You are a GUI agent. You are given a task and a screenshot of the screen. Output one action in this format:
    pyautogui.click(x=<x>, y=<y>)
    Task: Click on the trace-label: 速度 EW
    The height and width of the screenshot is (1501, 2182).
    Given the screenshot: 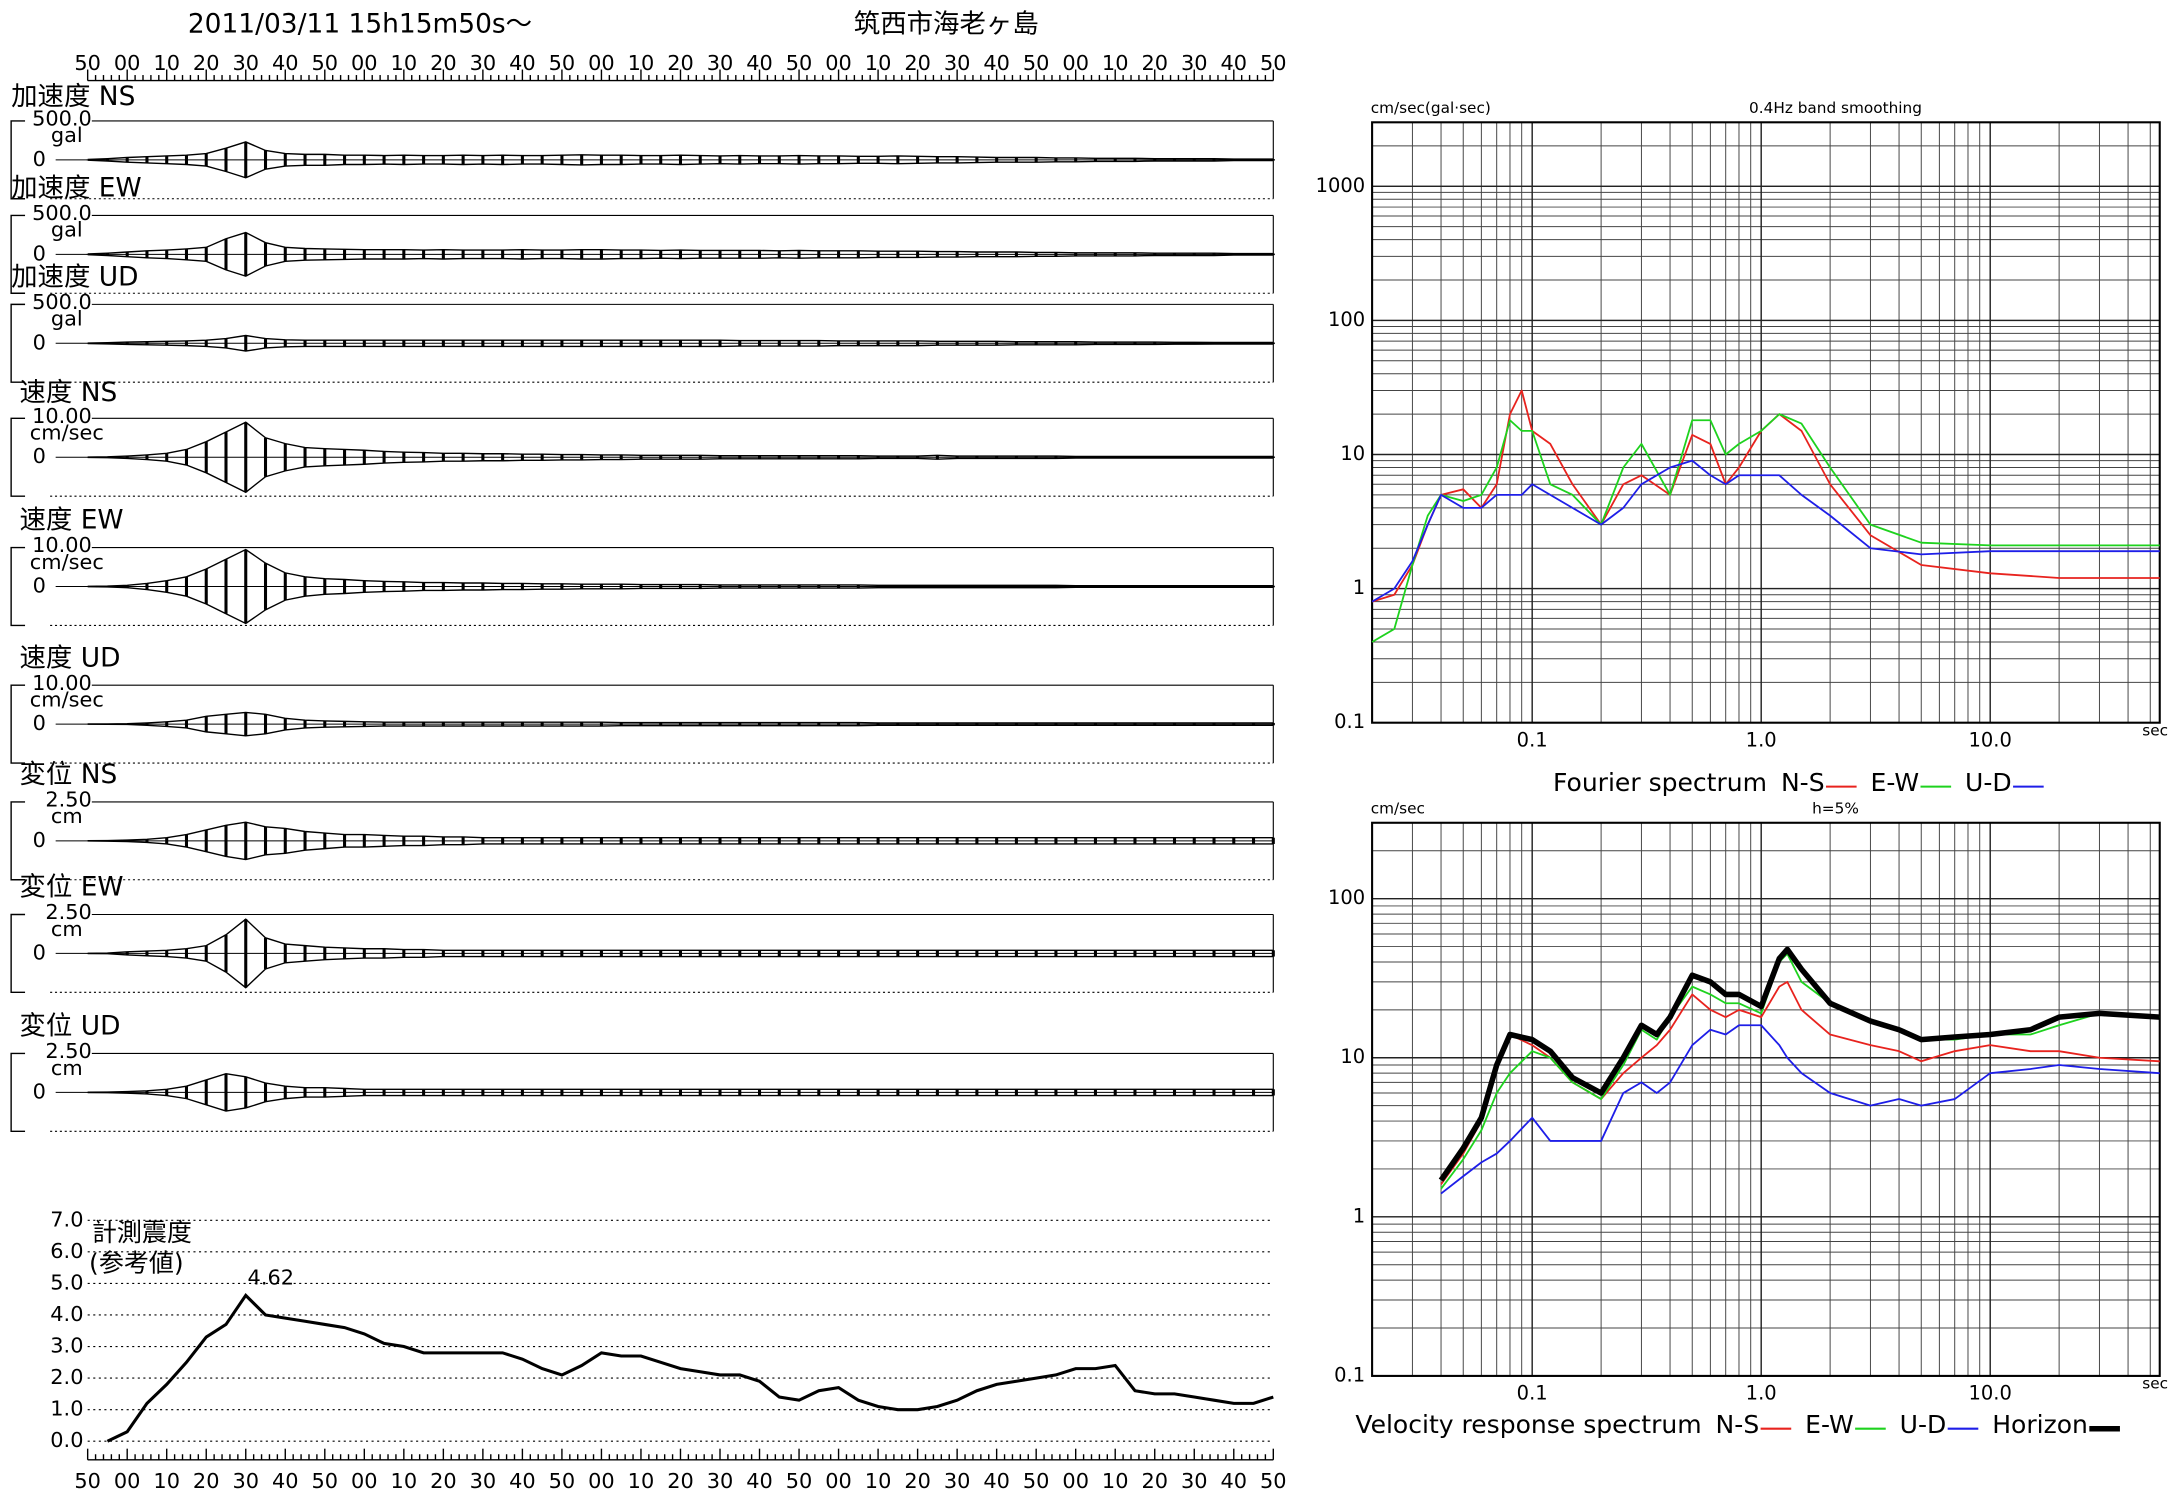 What is the action you would take?
    pyautogui.click(x=71, y=520)
    